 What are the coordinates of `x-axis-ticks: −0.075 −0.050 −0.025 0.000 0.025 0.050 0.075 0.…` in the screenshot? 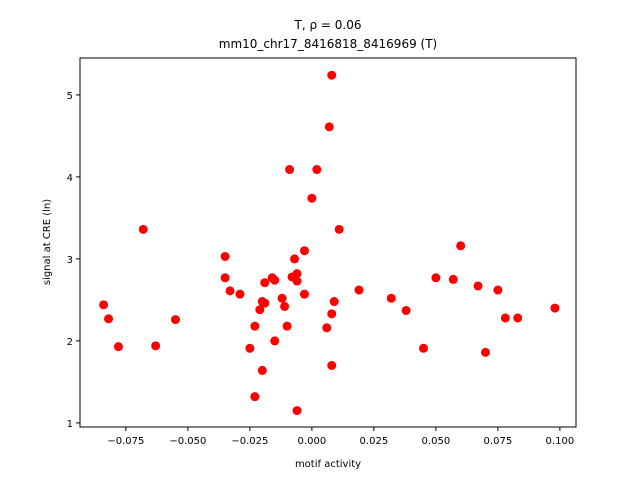 It's located at (340, 437).